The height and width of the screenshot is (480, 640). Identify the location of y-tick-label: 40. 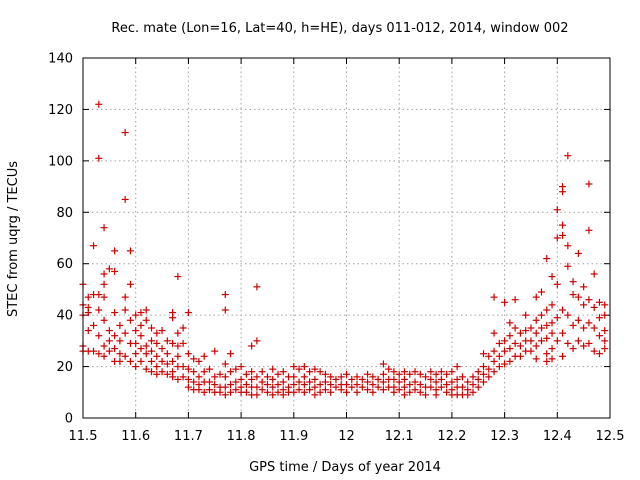
(64, 316).